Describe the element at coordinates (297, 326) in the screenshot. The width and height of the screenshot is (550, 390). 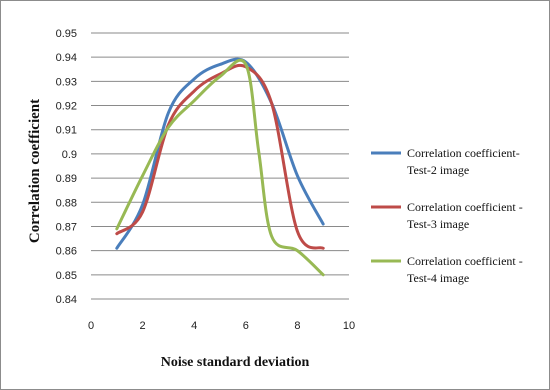
I see `x-tick-label: 8` at that location.